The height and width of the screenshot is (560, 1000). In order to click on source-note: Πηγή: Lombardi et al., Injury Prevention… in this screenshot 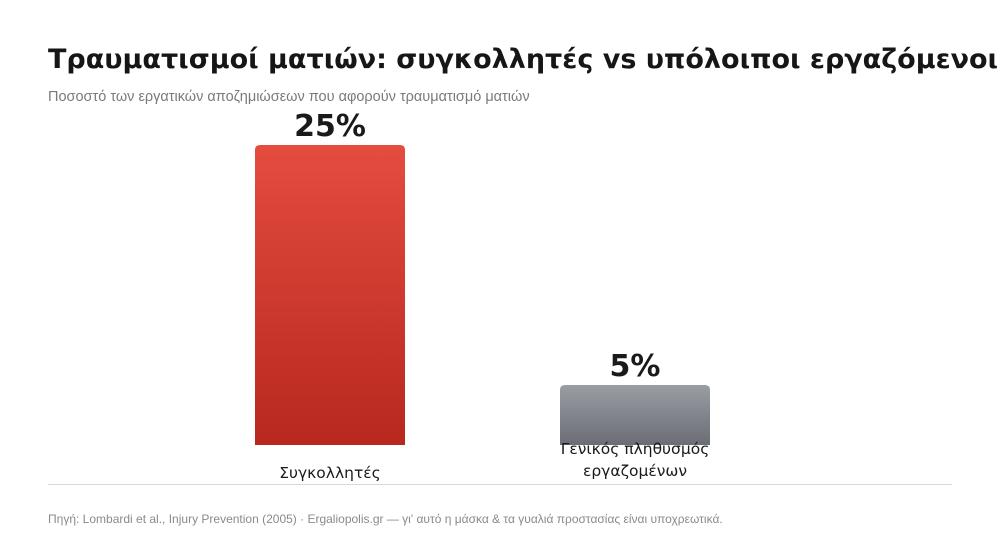, I will do `click(385, 519)`.